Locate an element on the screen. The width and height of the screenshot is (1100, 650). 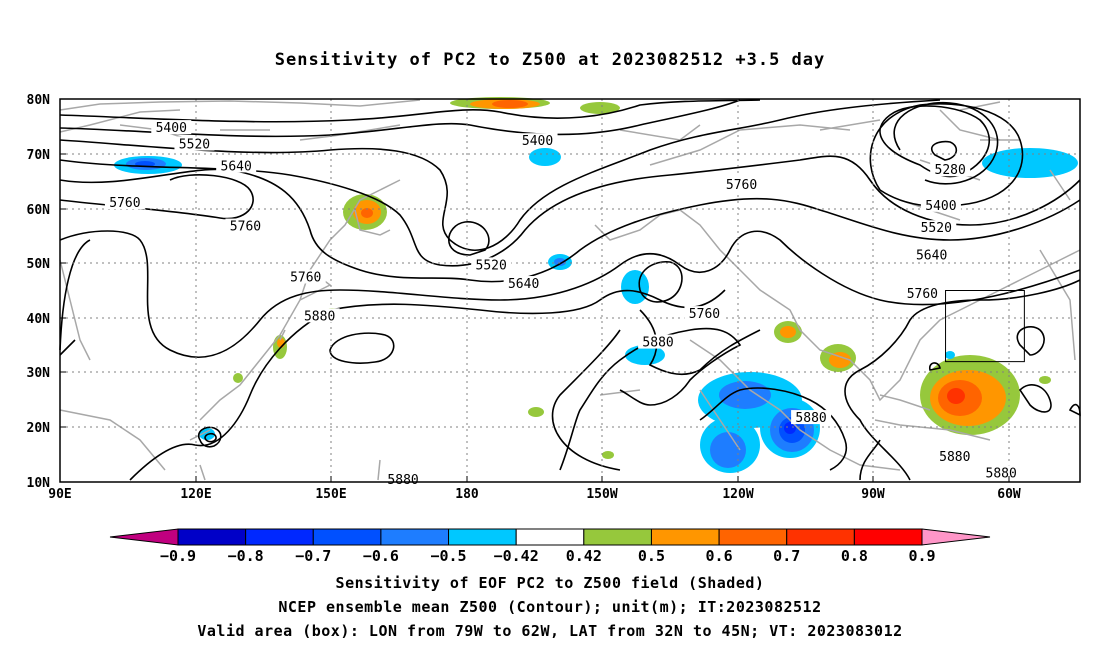
contour-label: 5280 is located at coordinates (950, 170).